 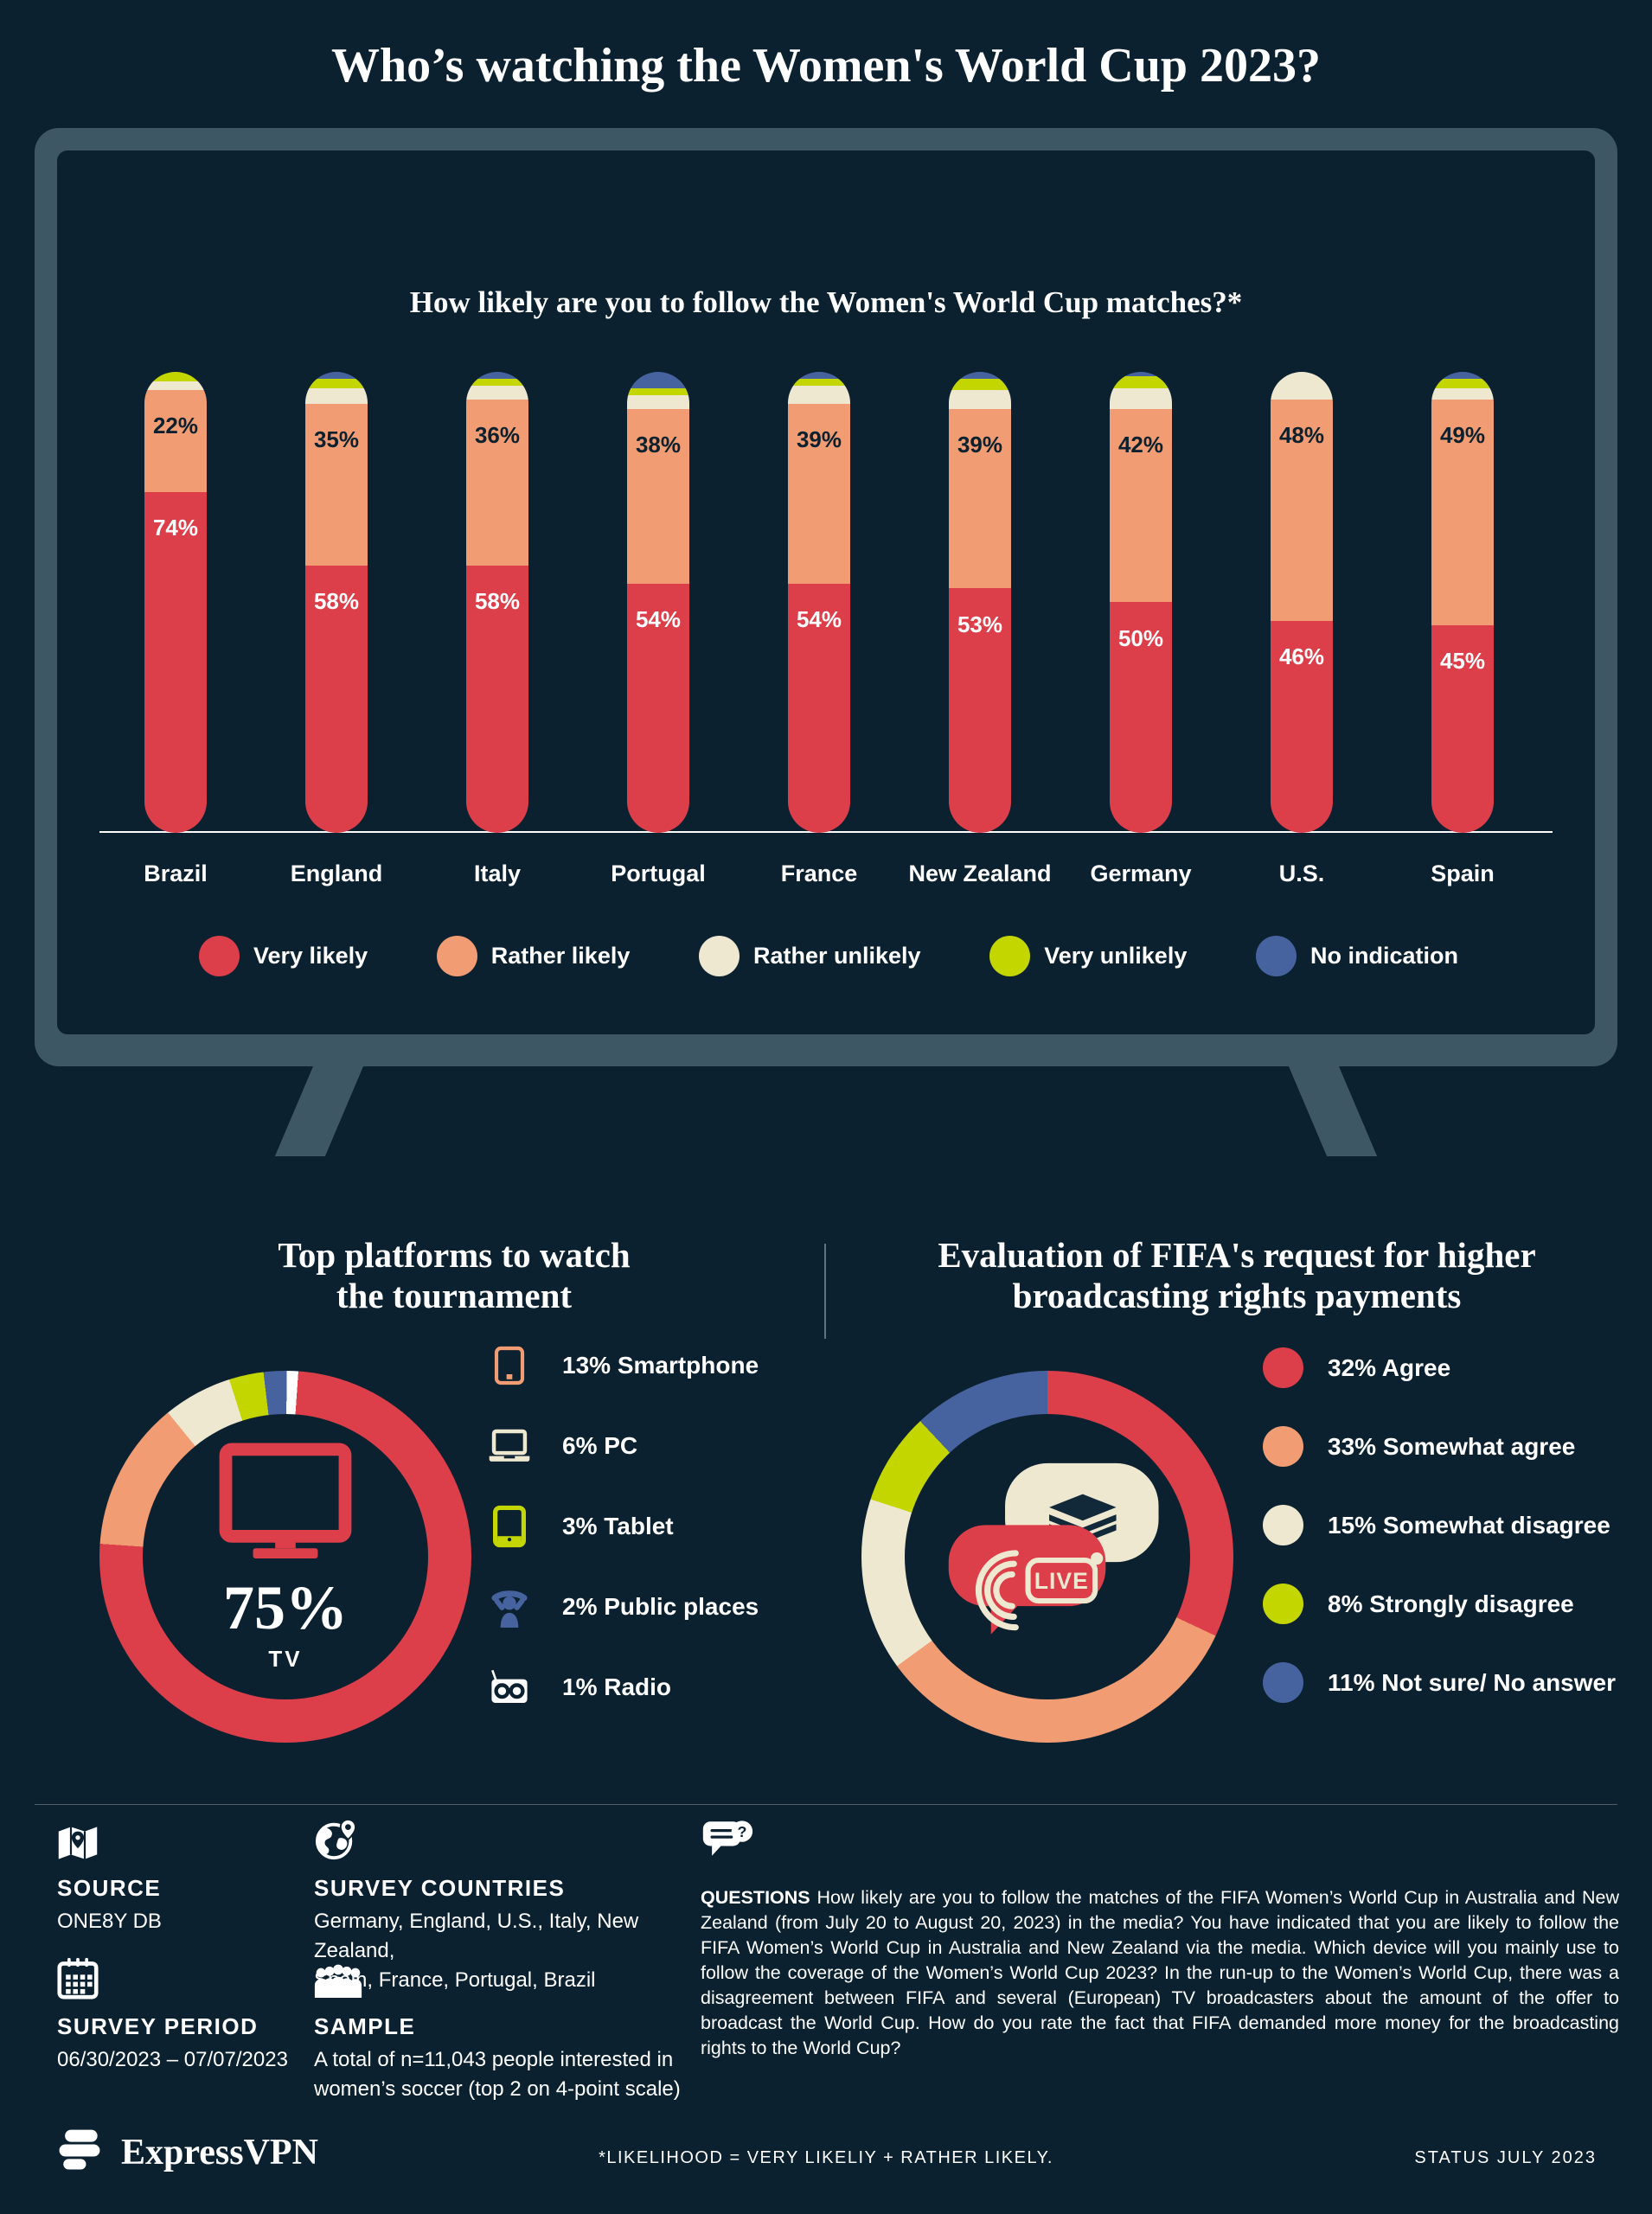 I want to click on bar-value-label: 53%, so click(x=980, y=624).